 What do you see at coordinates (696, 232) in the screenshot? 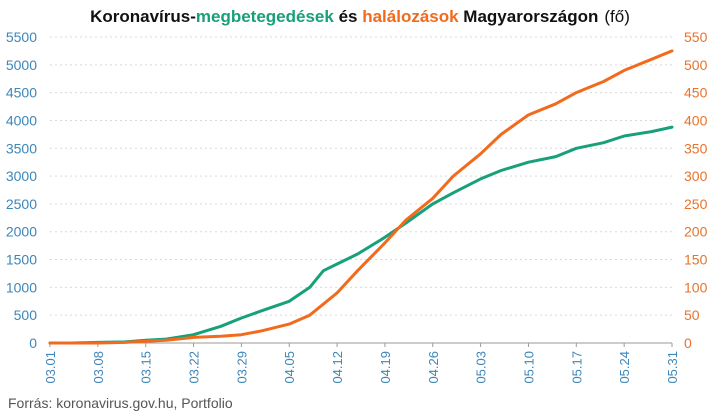
I see `y-right-tick-label: 200` at bounding box center [696, 232].